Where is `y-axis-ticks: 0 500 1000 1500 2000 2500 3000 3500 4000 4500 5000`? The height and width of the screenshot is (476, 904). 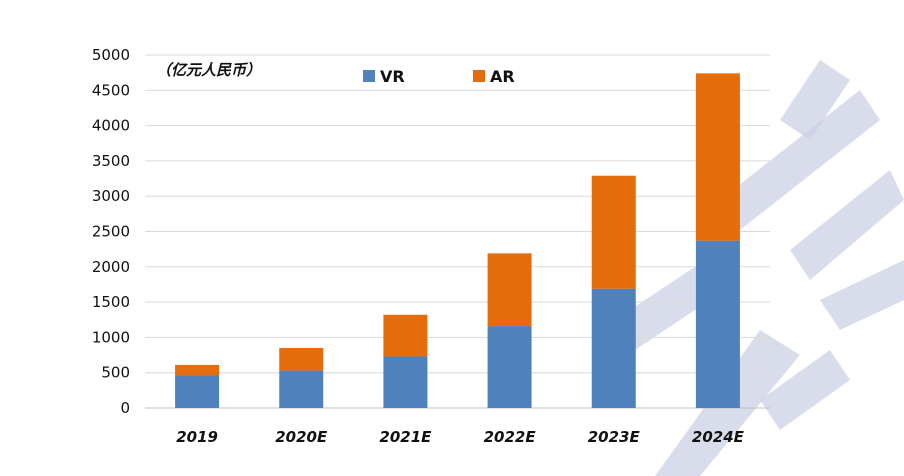 y-axis-ticks: 0 500 1000 1500 2000 2500 3000 3500 4000 4500 5000 is located at coordinates (111, 231).